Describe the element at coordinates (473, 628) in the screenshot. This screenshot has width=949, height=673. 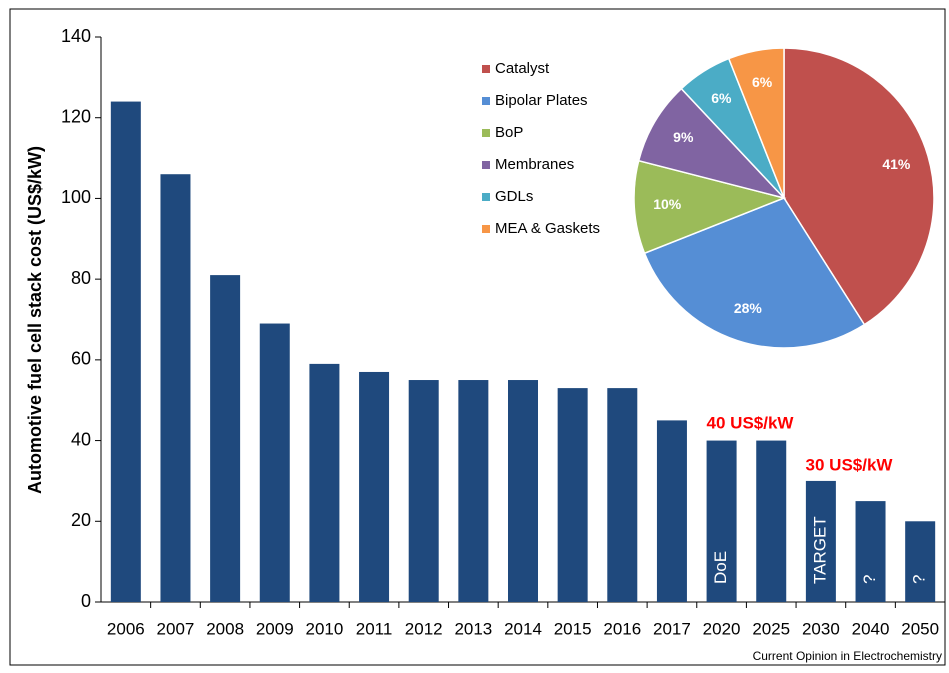
I see `x-tick-label: 2013` at that location.